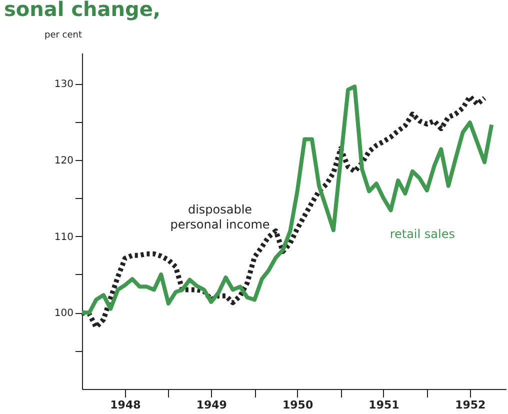 The width and height of the screenshot is (508, 414). What do you see at coordinates (220, 217) in the screenshot?
I see `series-label: disposable personal income` at bounding box center [220, 217].